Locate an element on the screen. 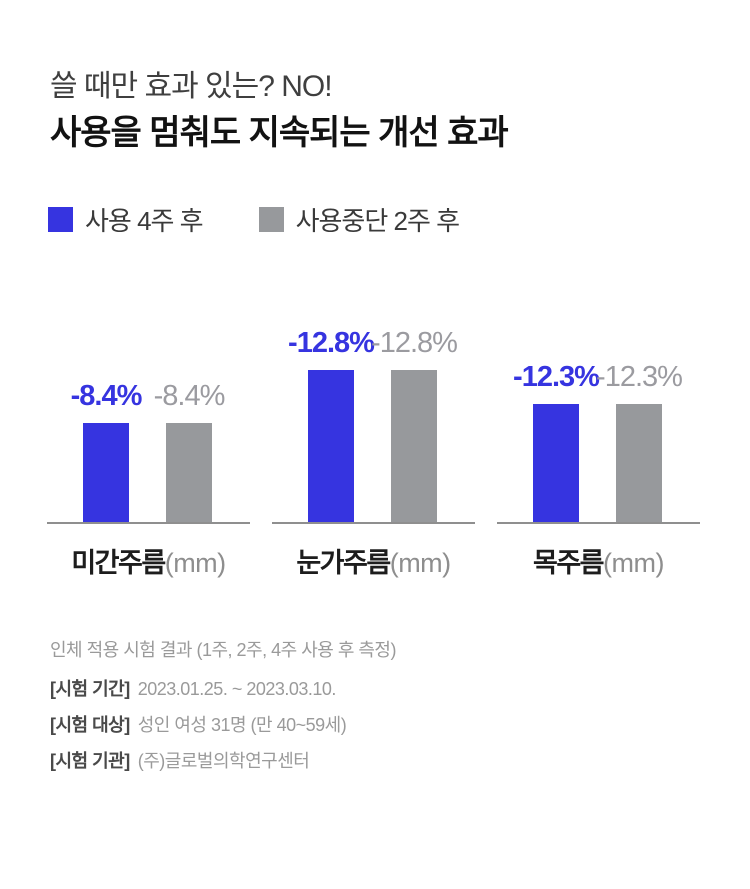 This screenshot has height=889, width=750. detail-label-institution: [시험 기관] is located at coordinates (90, 761).